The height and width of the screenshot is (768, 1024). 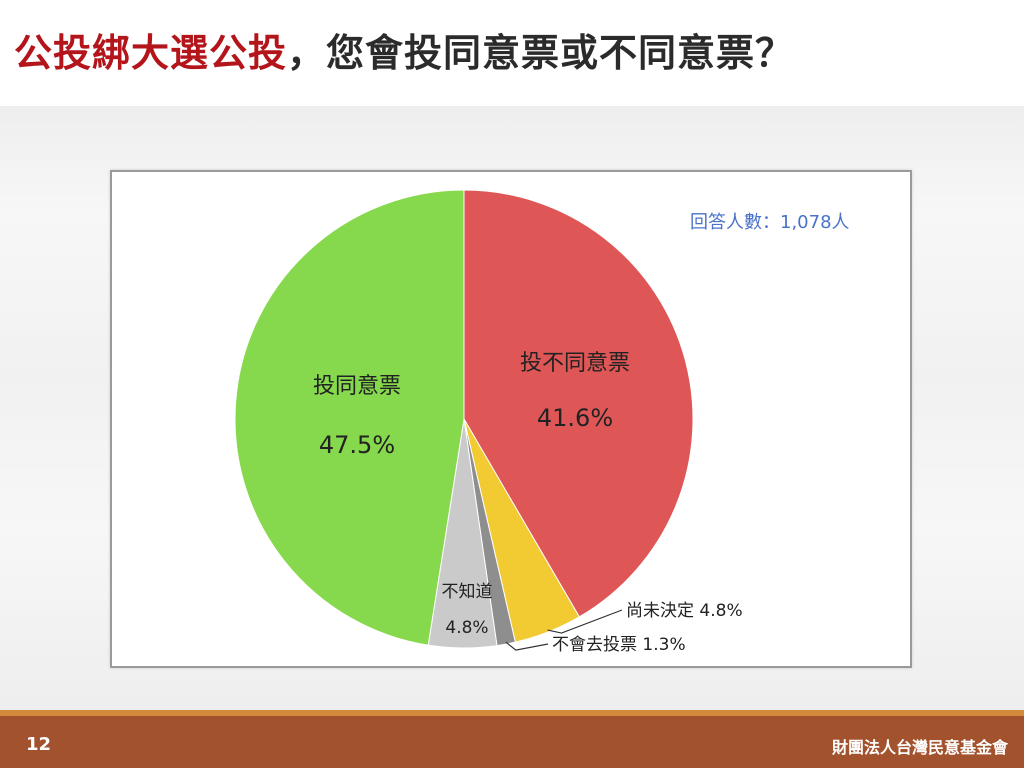 What do you see at coordinates (619, 645) in the screenshot?
I see `slice-label-3: 不會去投票 1.3%` at bounding box center [619, 645].